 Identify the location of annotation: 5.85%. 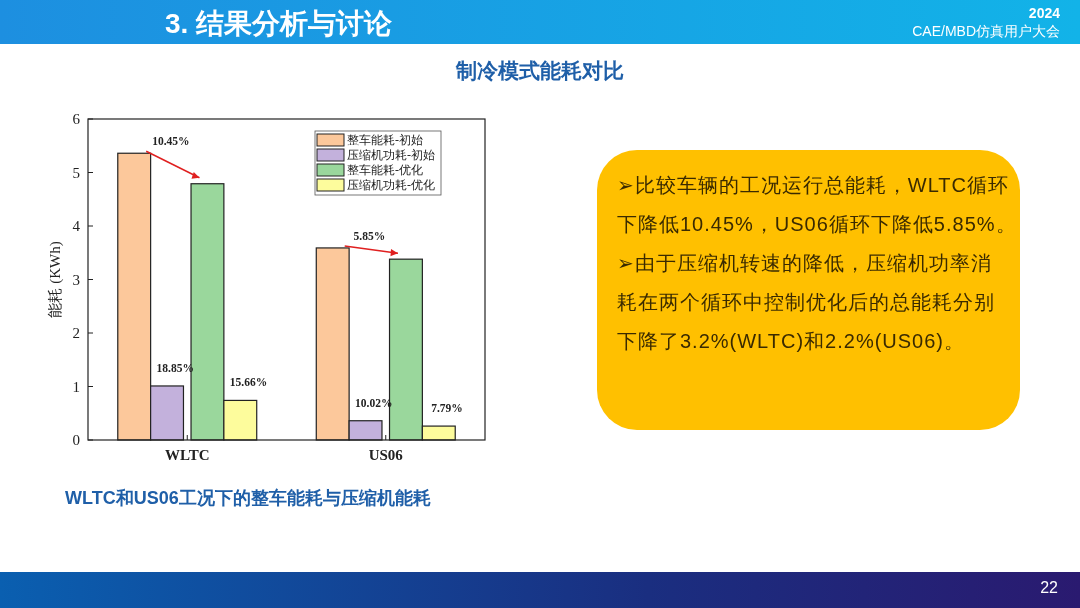
(369, 235).